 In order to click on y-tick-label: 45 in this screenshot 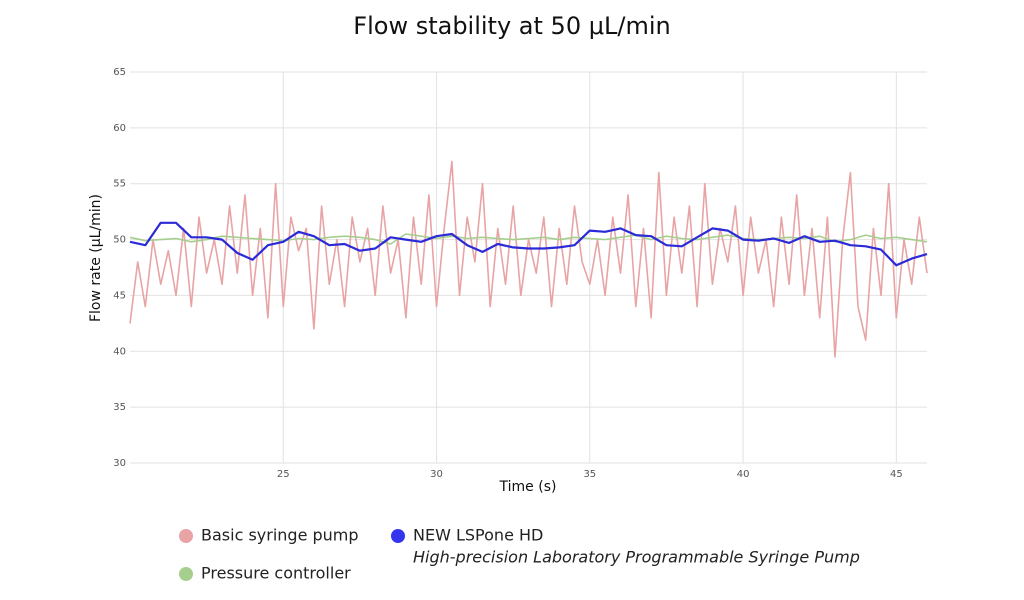, I will do `click(119, 295)`.